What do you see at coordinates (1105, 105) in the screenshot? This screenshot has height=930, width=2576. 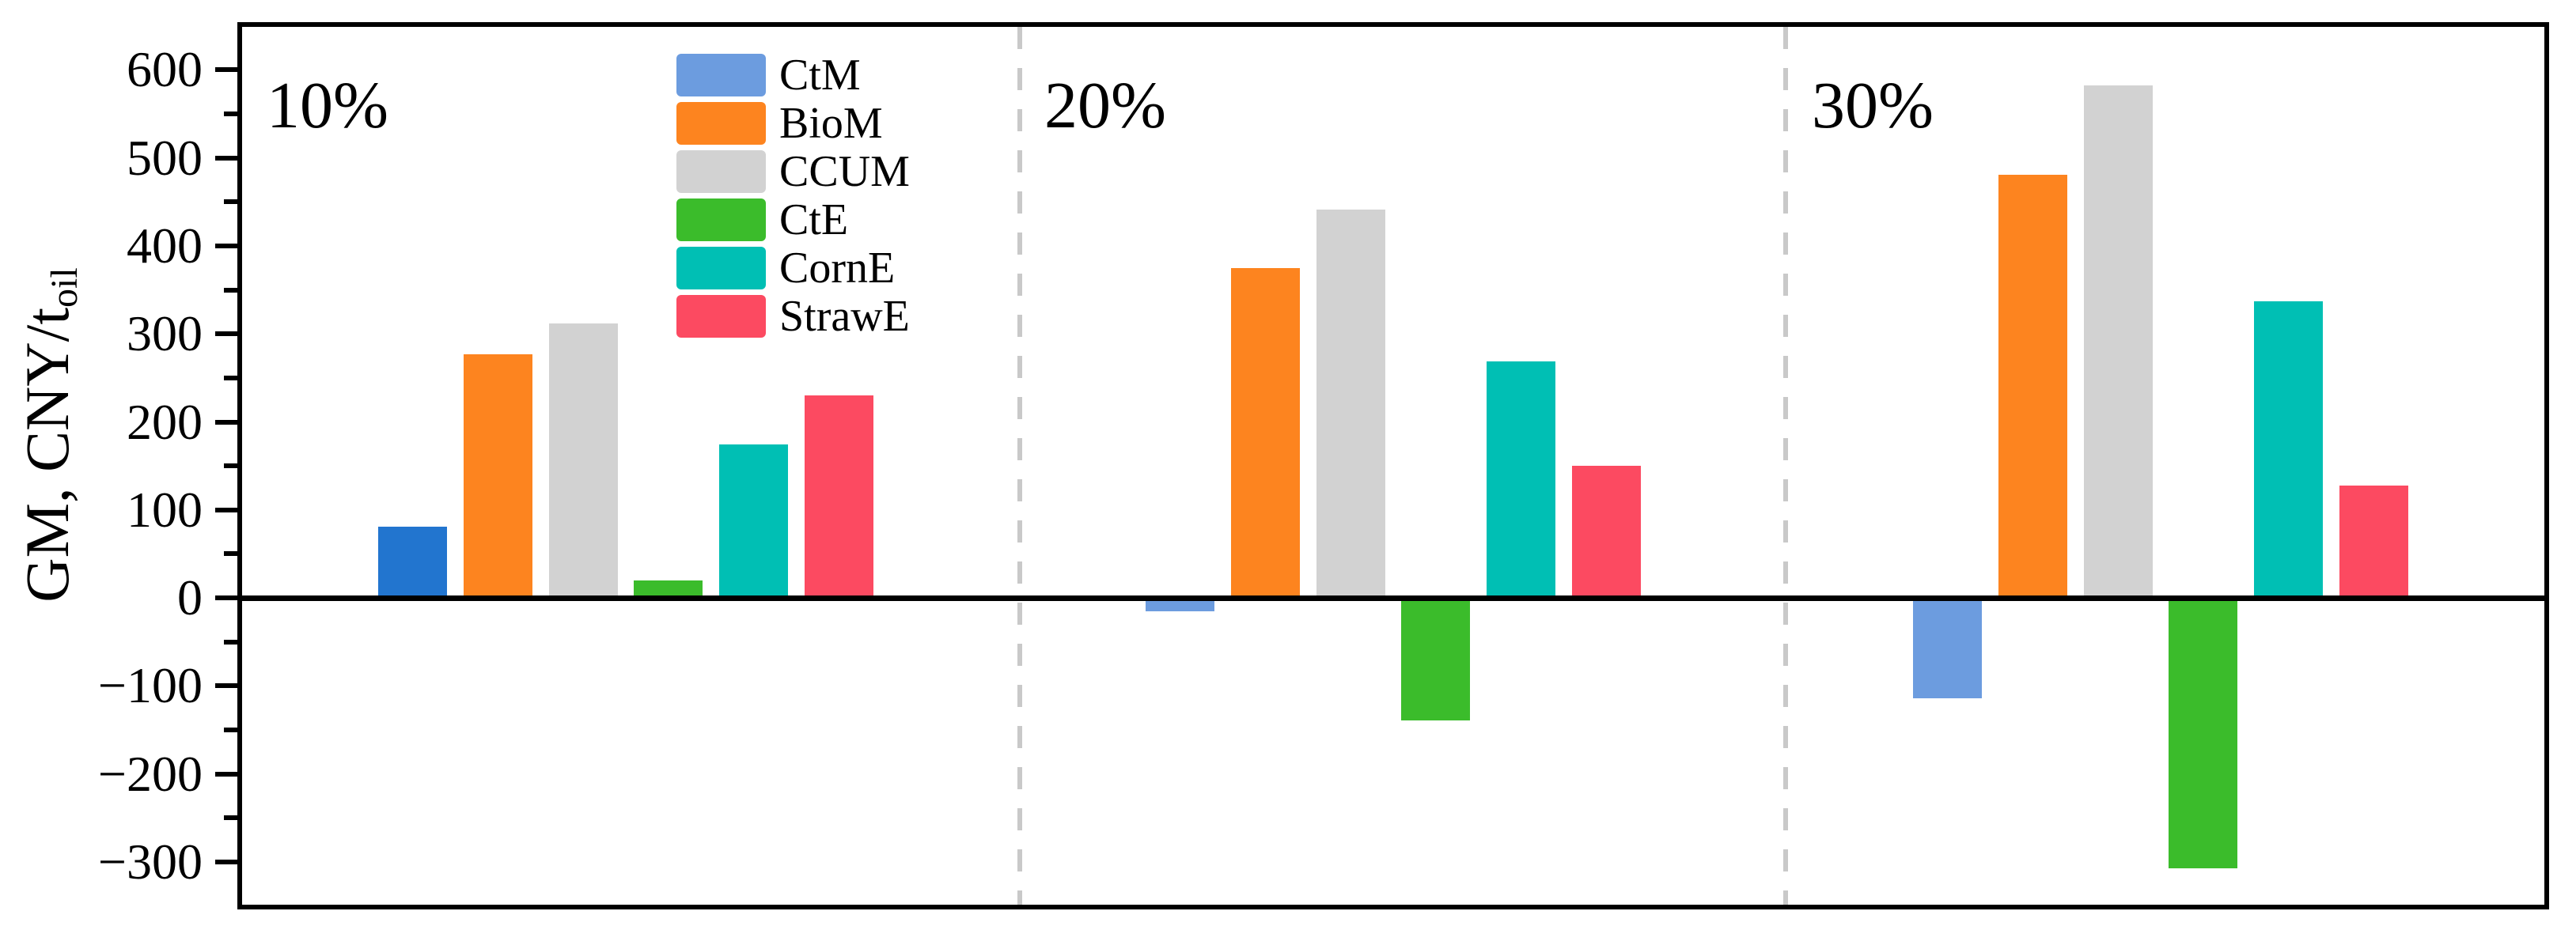 I see `panel-label: 20%` at bounding box center [1105, 105].